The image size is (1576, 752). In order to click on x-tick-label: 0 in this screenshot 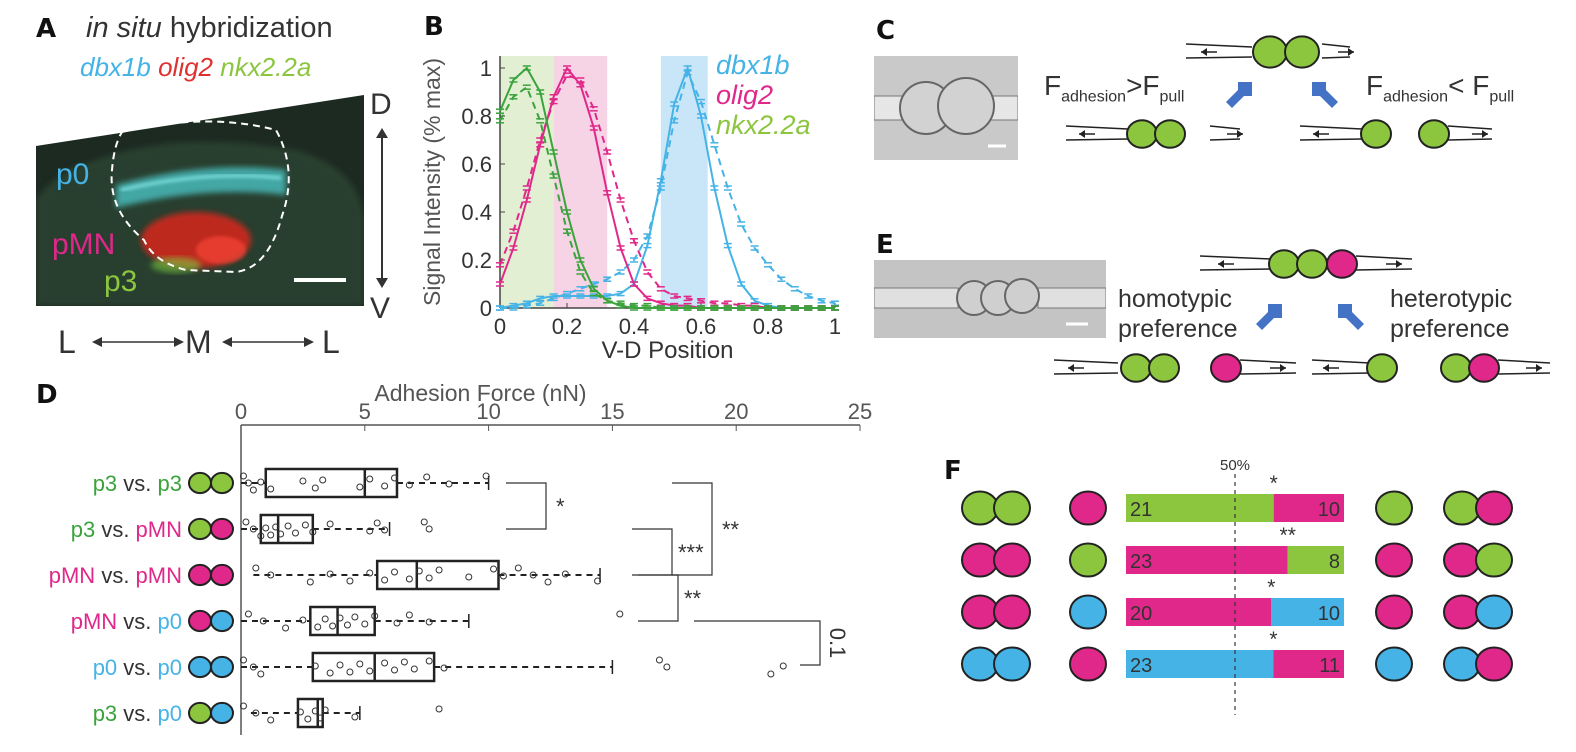, I will do `click(241, 411)`.